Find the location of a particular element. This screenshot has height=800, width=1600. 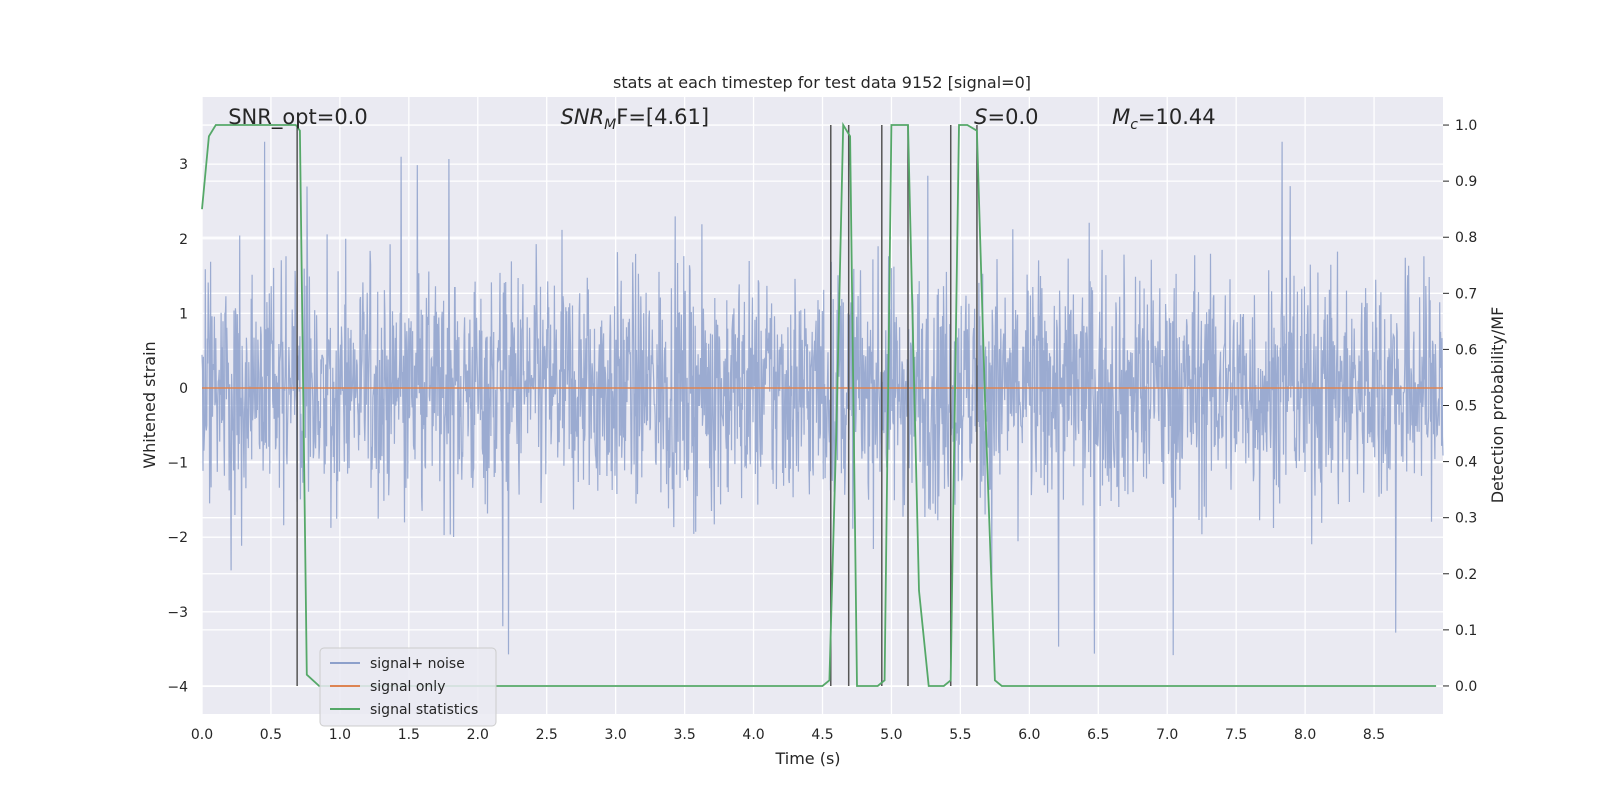

y2-tick-label: 0.1 is located at coordinates (1466, 631).